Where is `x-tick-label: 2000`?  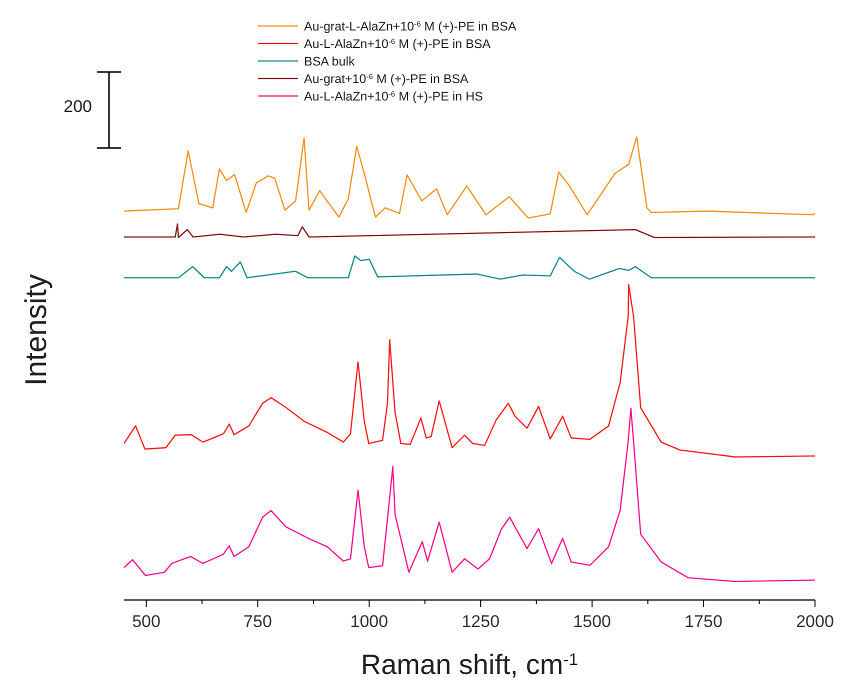 x-tick-label: 2000 is located at coordinates (815, 621).